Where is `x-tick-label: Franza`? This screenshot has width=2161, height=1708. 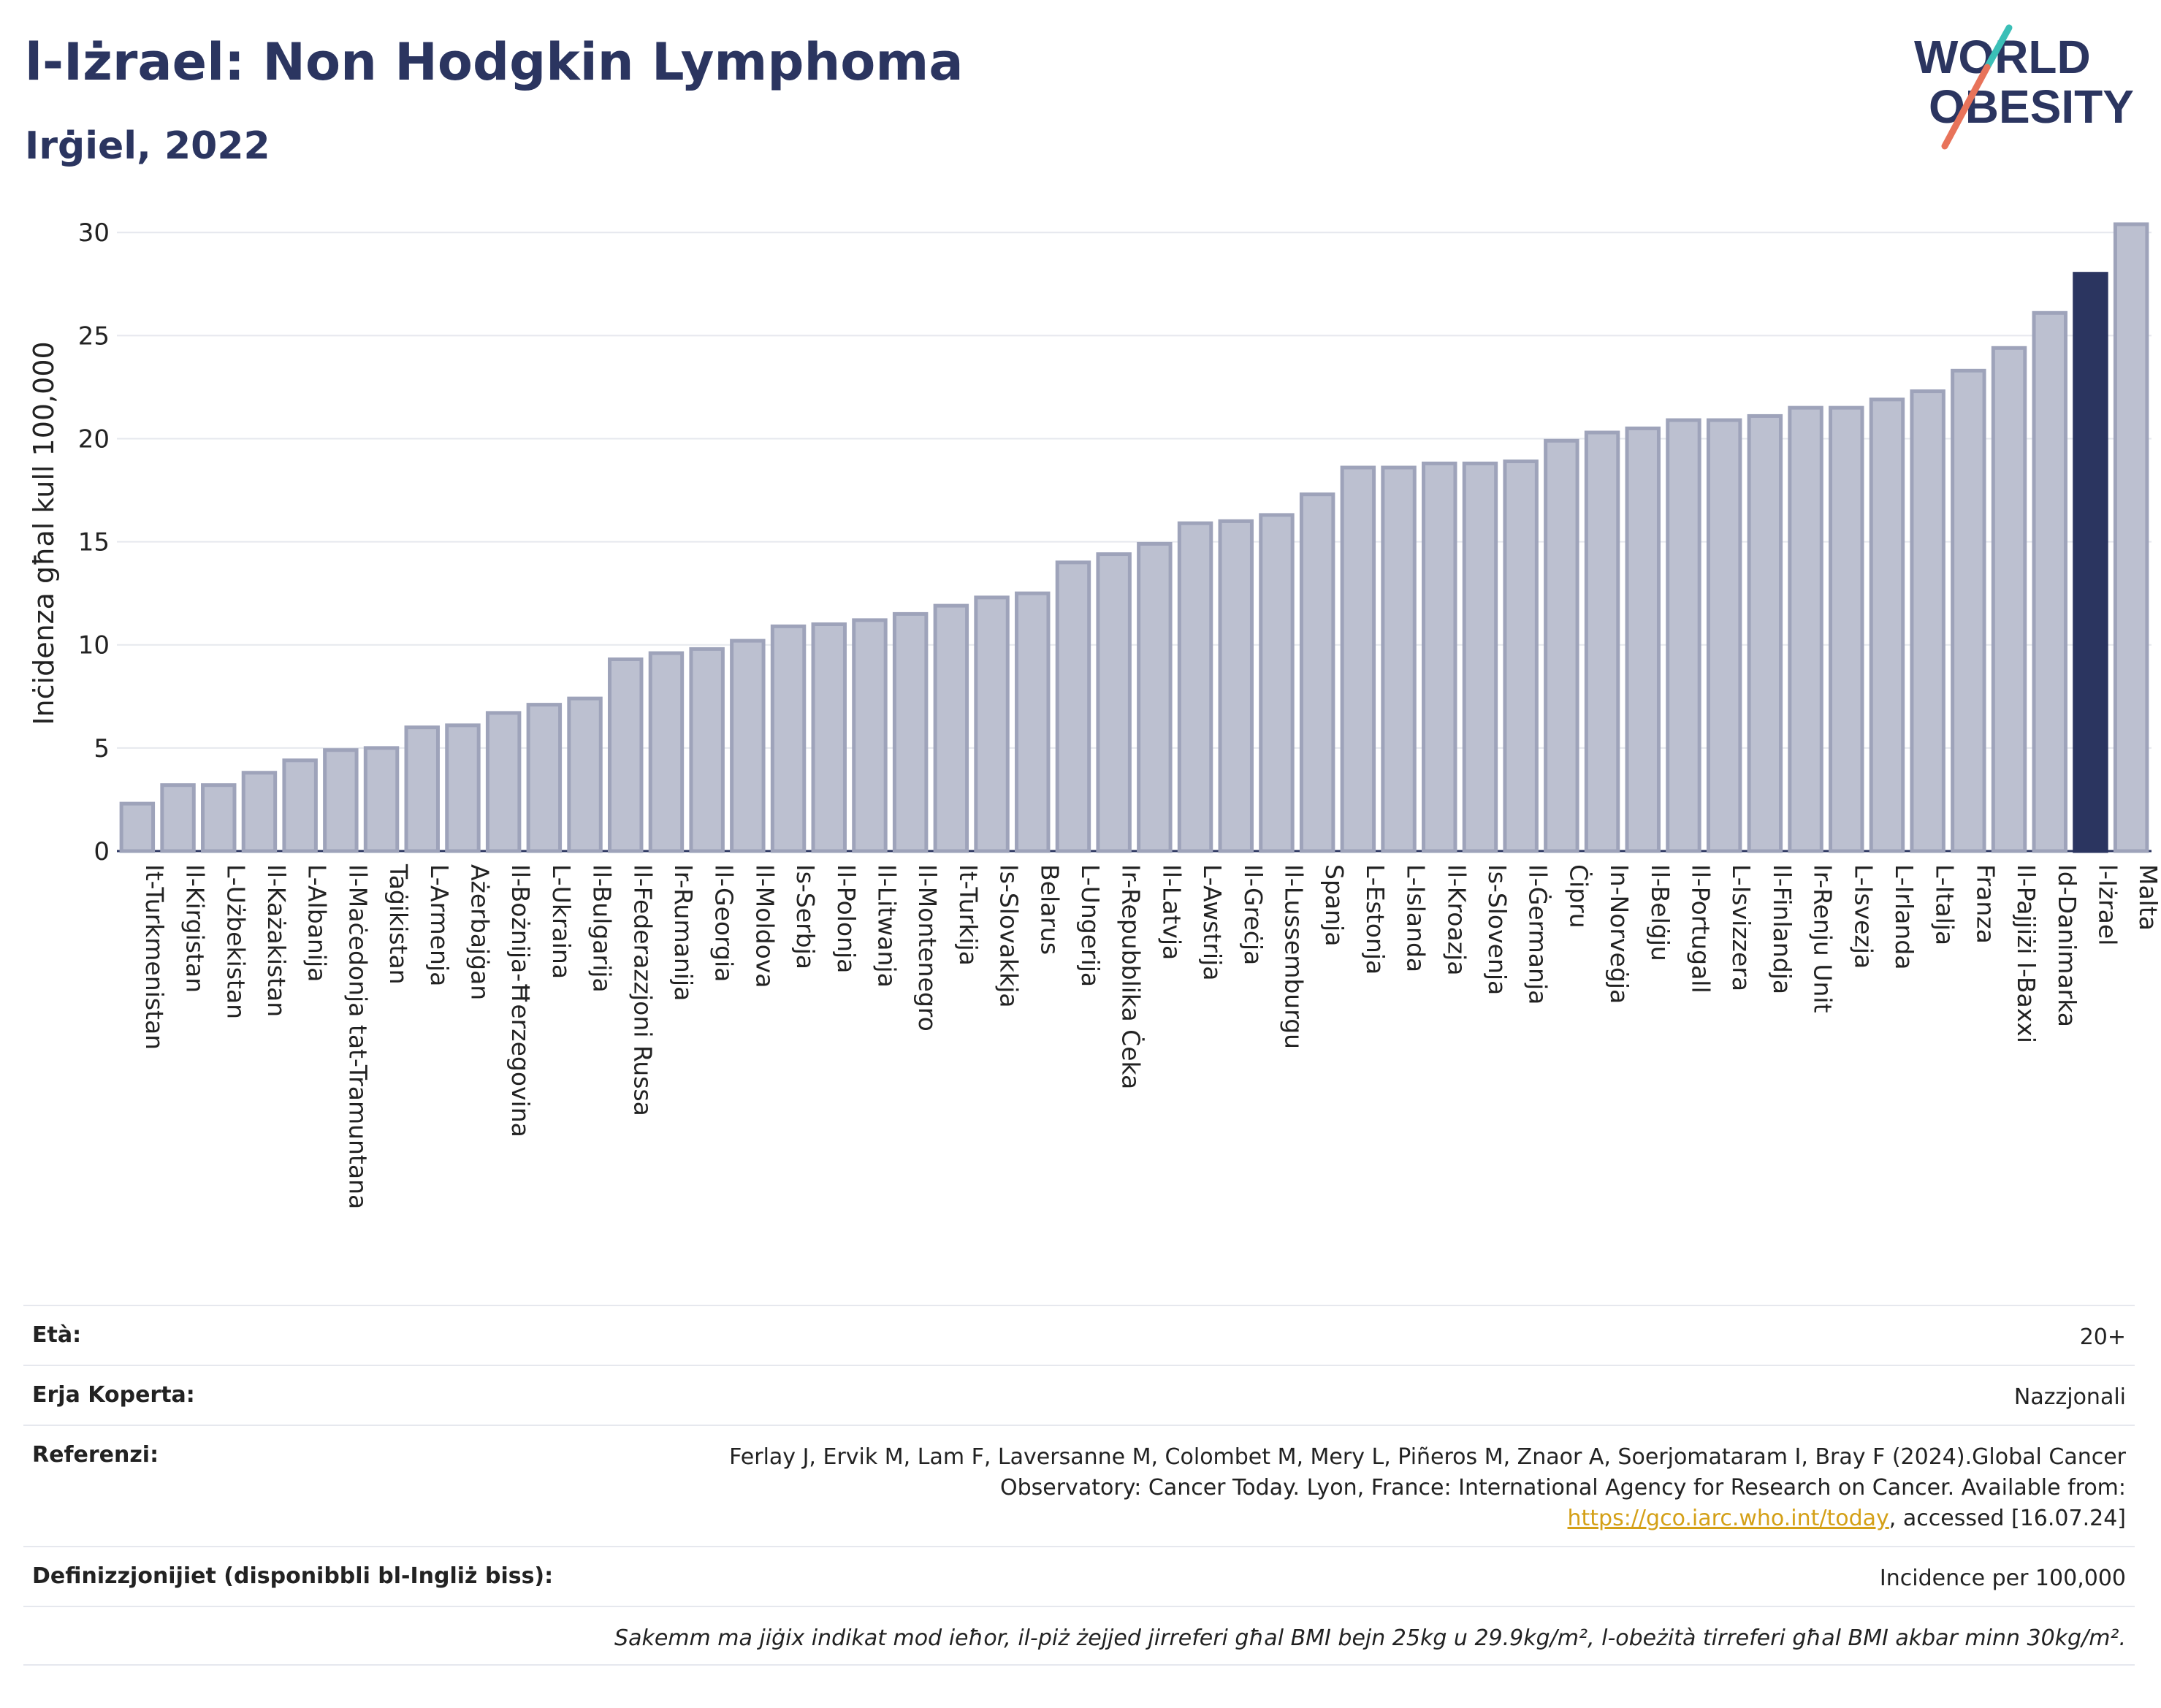 x-tick-label: Franza is located at coordinates (1985, 904).